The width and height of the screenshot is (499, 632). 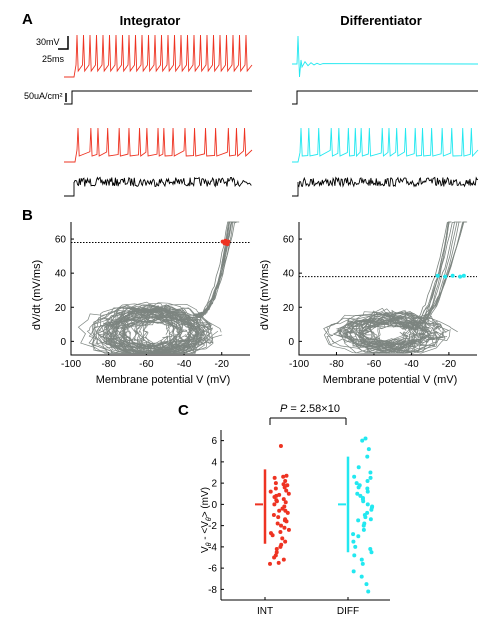 What do you see at coordinates (152, 295) in the screenshot?
I see `phase-plot-integrator: -100 -80 -60 -40 -20 0 20 40 60` at bounding box center [152, 295].